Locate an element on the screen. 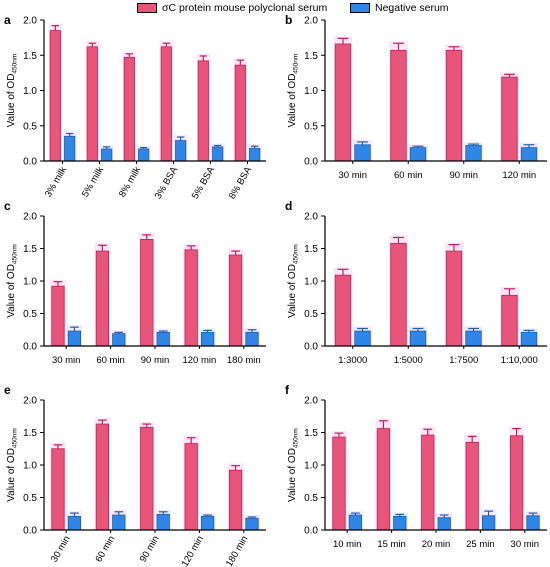  x-tick-label-b-0: 30 min is located at coordinates (352, 175).